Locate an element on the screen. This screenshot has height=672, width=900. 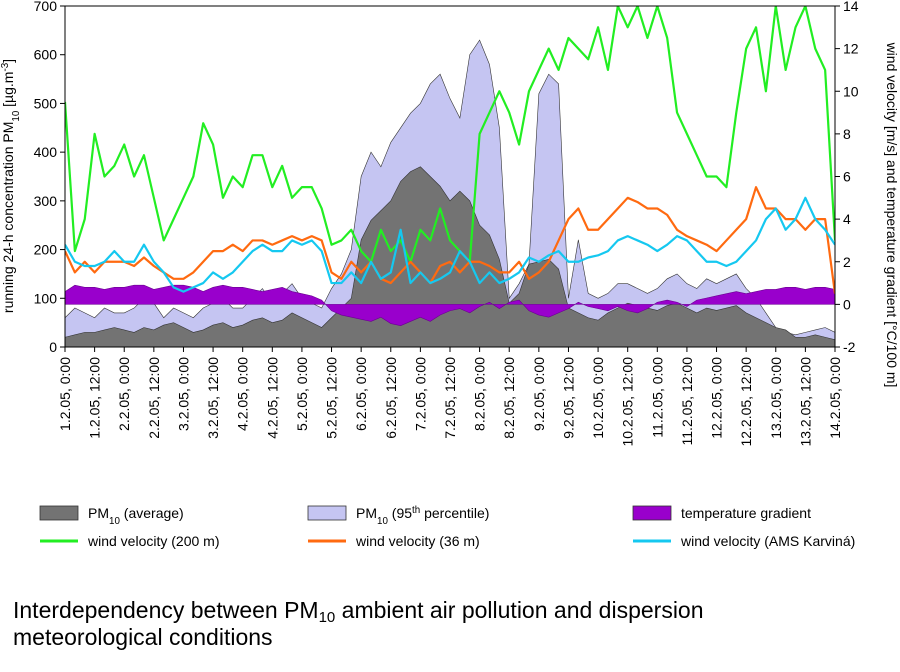
y-axis-label: running 24-h concentration PM10 [µg.m-3] is located at coordinates (11, 186).